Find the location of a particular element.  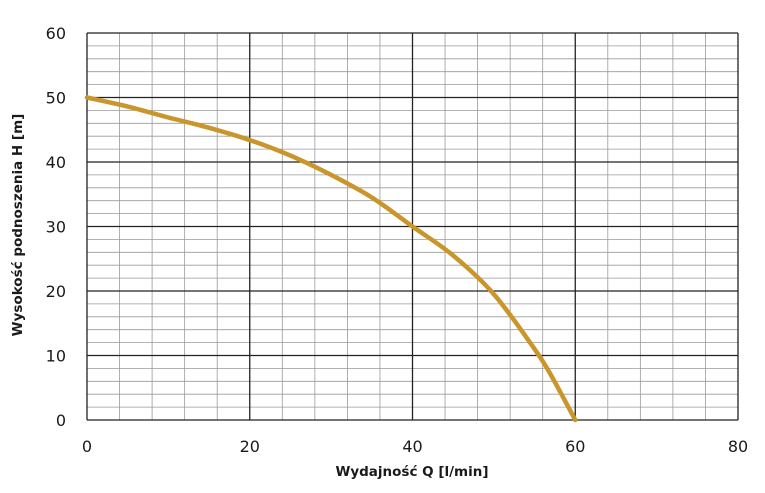

y-tick-label: 30 is located at coordinates (56, 227).